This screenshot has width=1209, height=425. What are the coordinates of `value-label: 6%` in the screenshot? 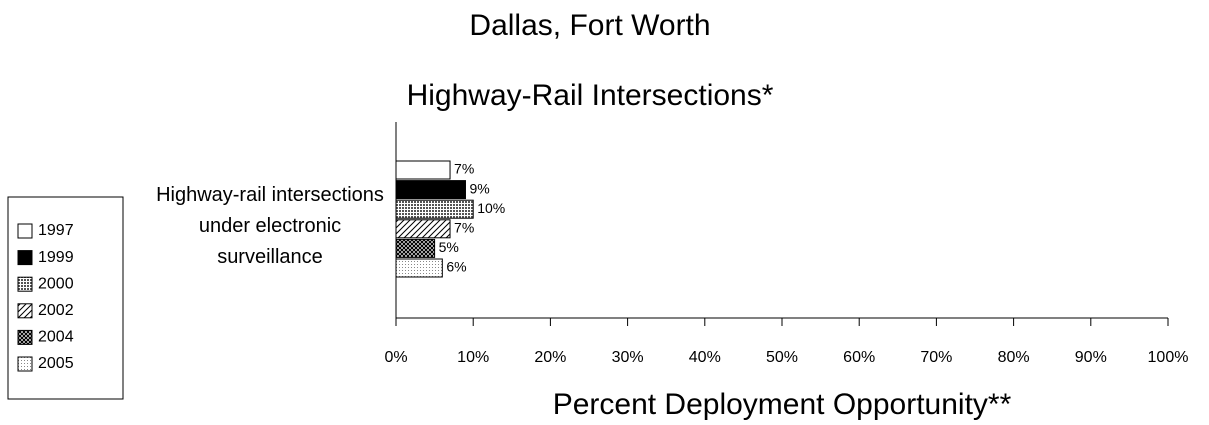 It's located at (456, 267).